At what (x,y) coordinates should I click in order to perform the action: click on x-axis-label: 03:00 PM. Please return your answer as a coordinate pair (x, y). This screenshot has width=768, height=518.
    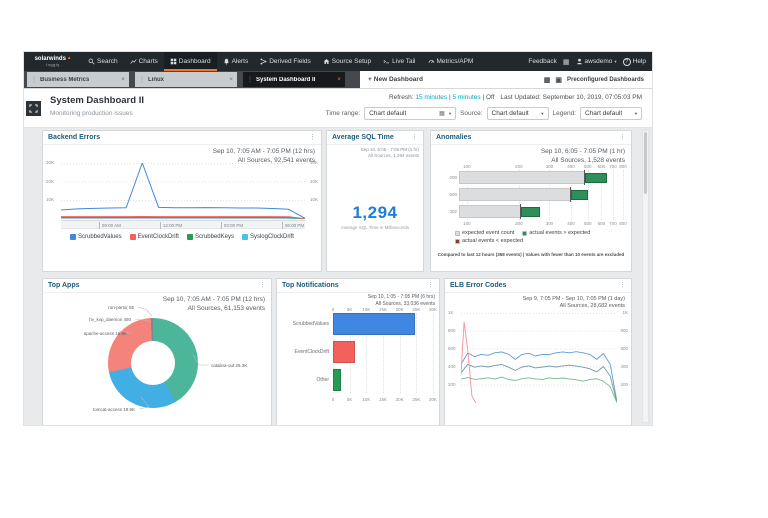
    Looking at the image, I should click on (231, 225).